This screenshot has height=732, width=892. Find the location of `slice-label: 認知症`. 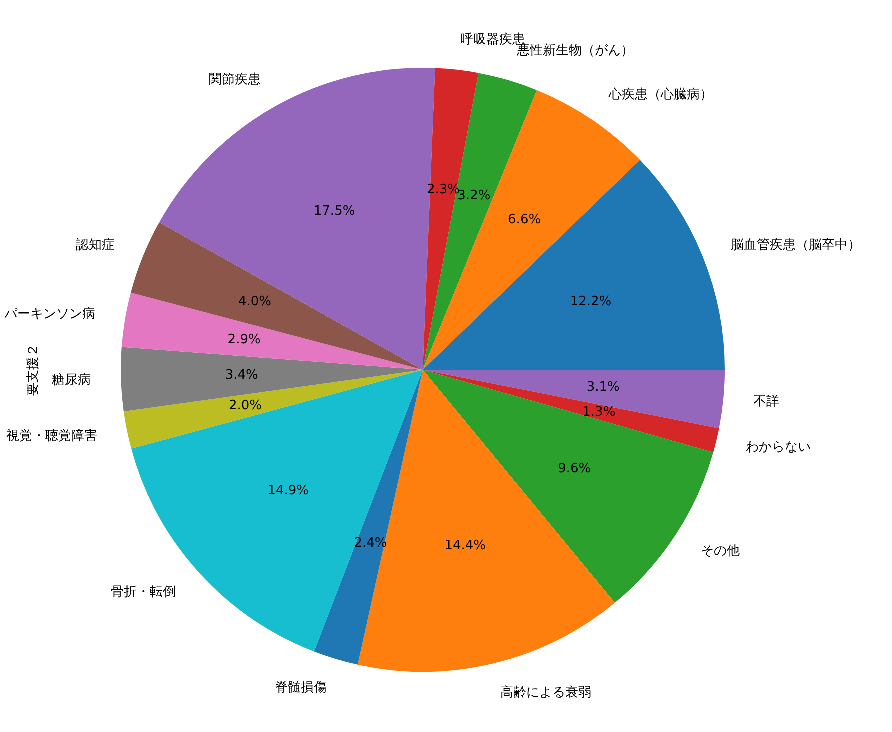

slice-label: 認知症 is located at coordinates (95, 245).